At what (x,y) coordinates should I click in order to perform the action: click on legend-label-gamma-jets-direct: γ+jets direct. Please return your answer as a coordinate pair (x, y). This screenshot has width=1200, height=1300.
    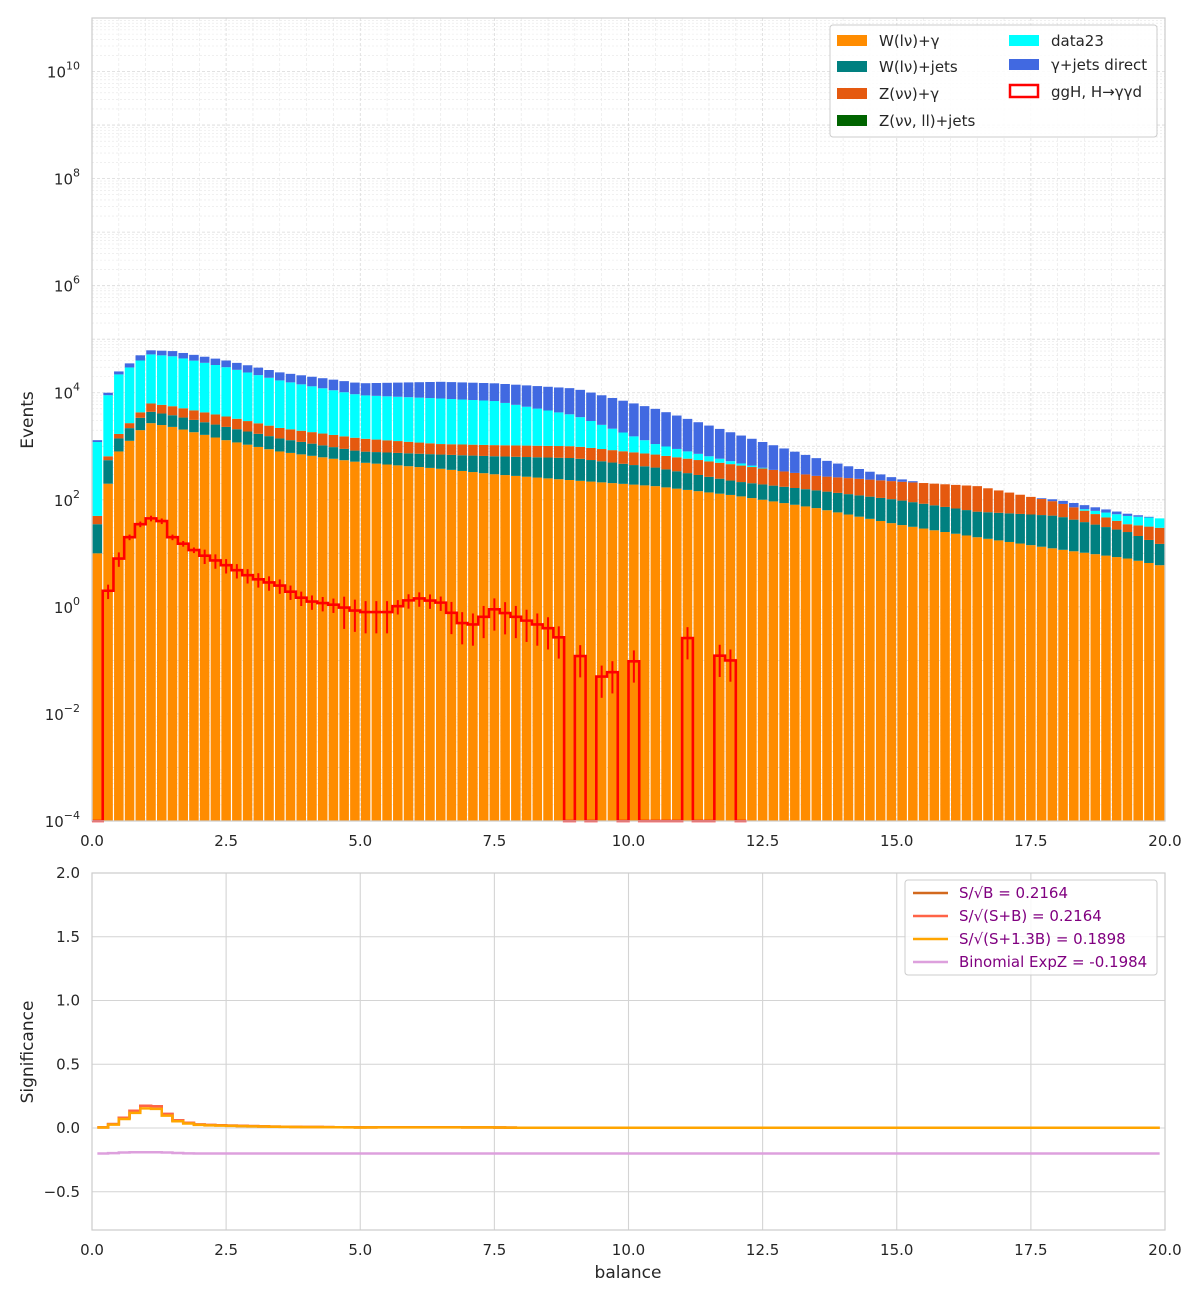
    Looking at the image, I should click on (1099, 65).